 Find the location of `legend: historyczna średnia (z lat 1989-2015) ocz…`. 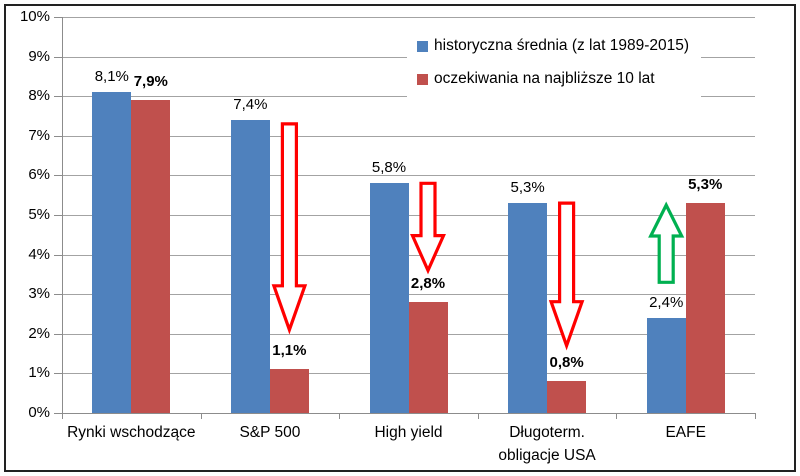

legend: historyczna średnia (z lat 1989-2015) ocz… is located at coordinates (554, 67).